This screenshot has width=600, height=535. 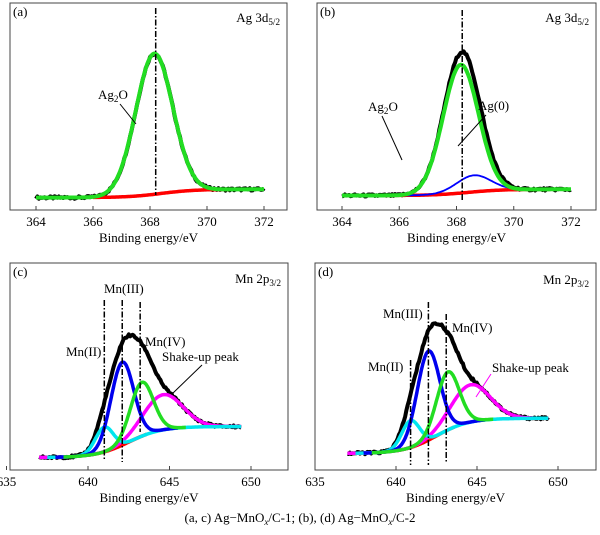 What do you see at coordinates (327, 11) in the screenshot?
I see `panel-label: (b)` at bounding box center [327, 11].